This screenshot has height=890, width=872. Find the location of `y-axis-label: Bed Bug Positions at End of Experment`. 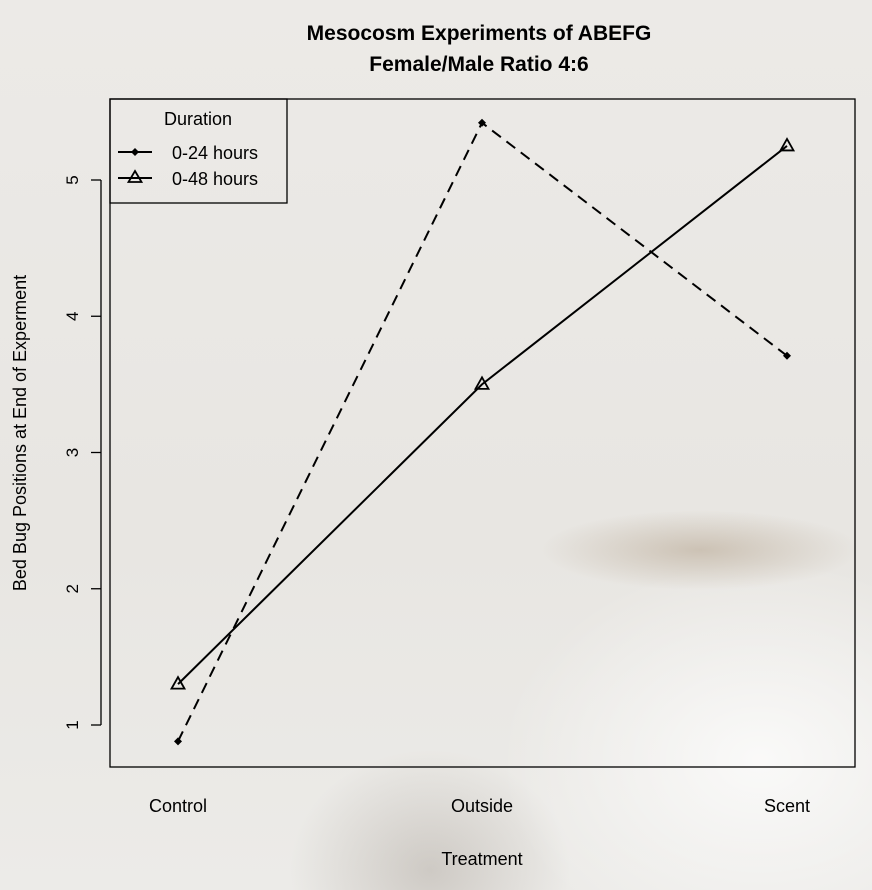

y-axis-label: Bed Bug Positions at End of Experment is located at coordinates (20, 433).